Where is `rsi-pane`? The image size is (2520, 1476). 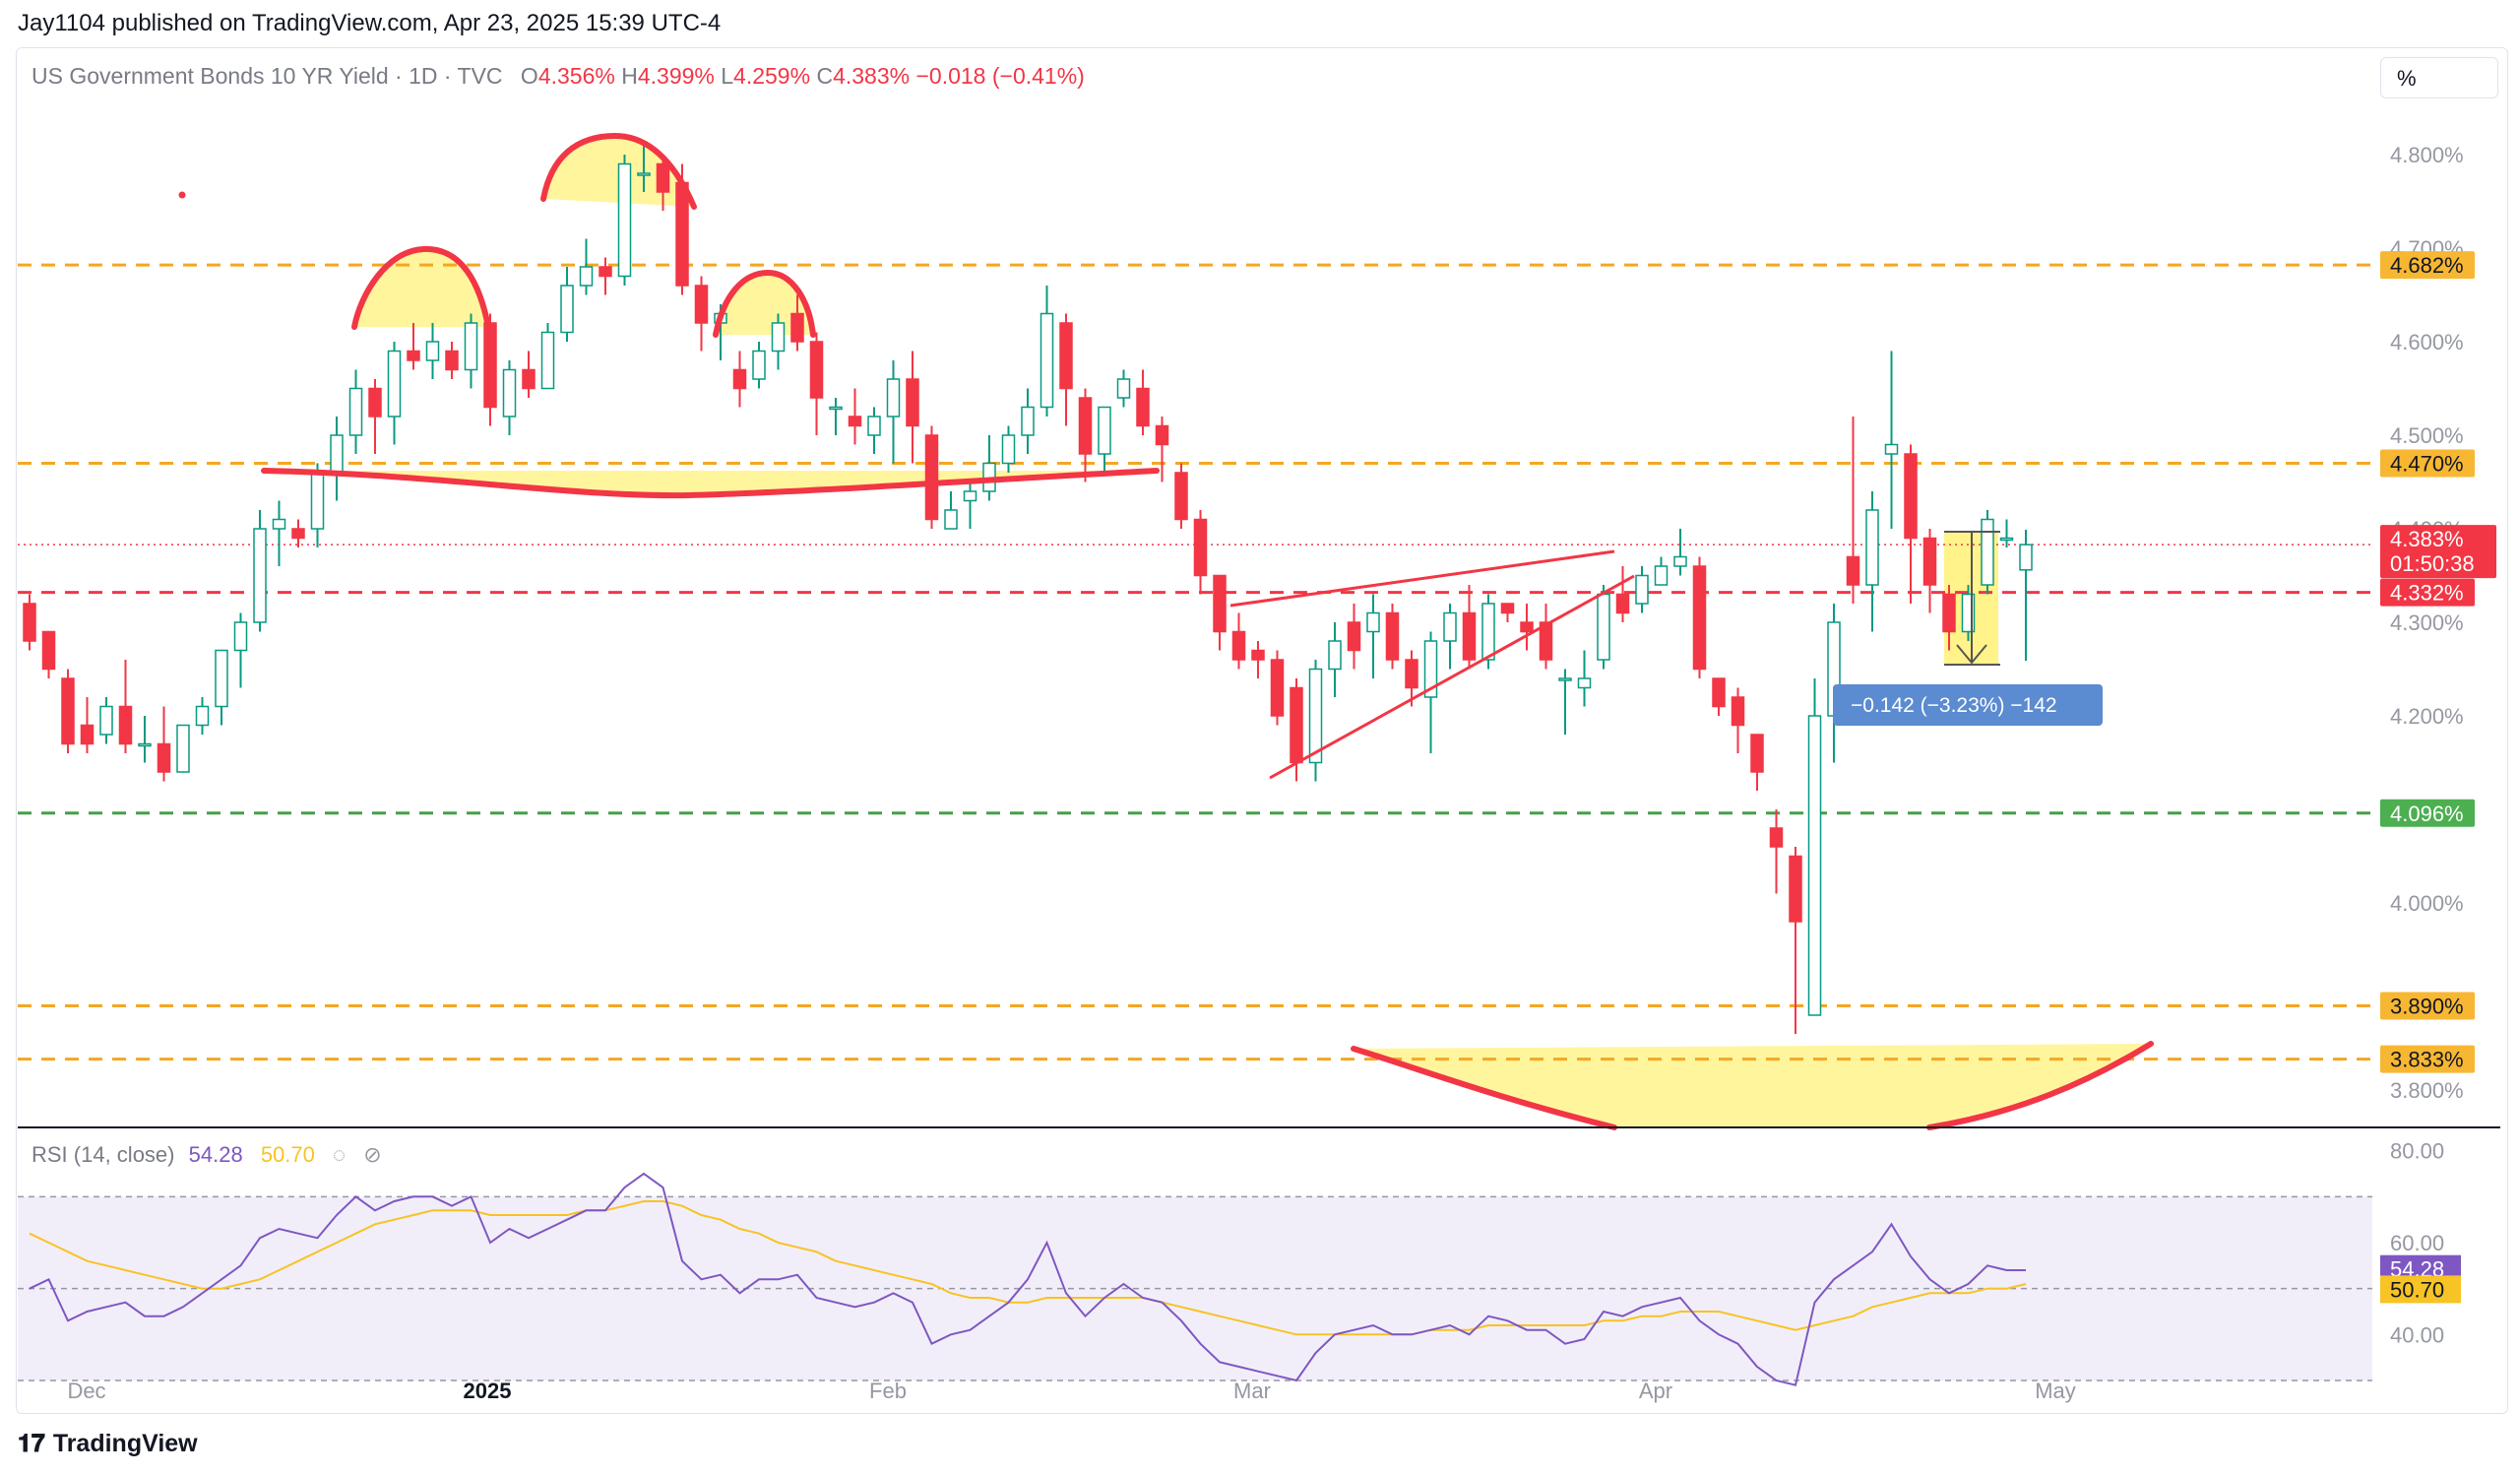
rsi-pane is located at coordinates (1195, 1279).